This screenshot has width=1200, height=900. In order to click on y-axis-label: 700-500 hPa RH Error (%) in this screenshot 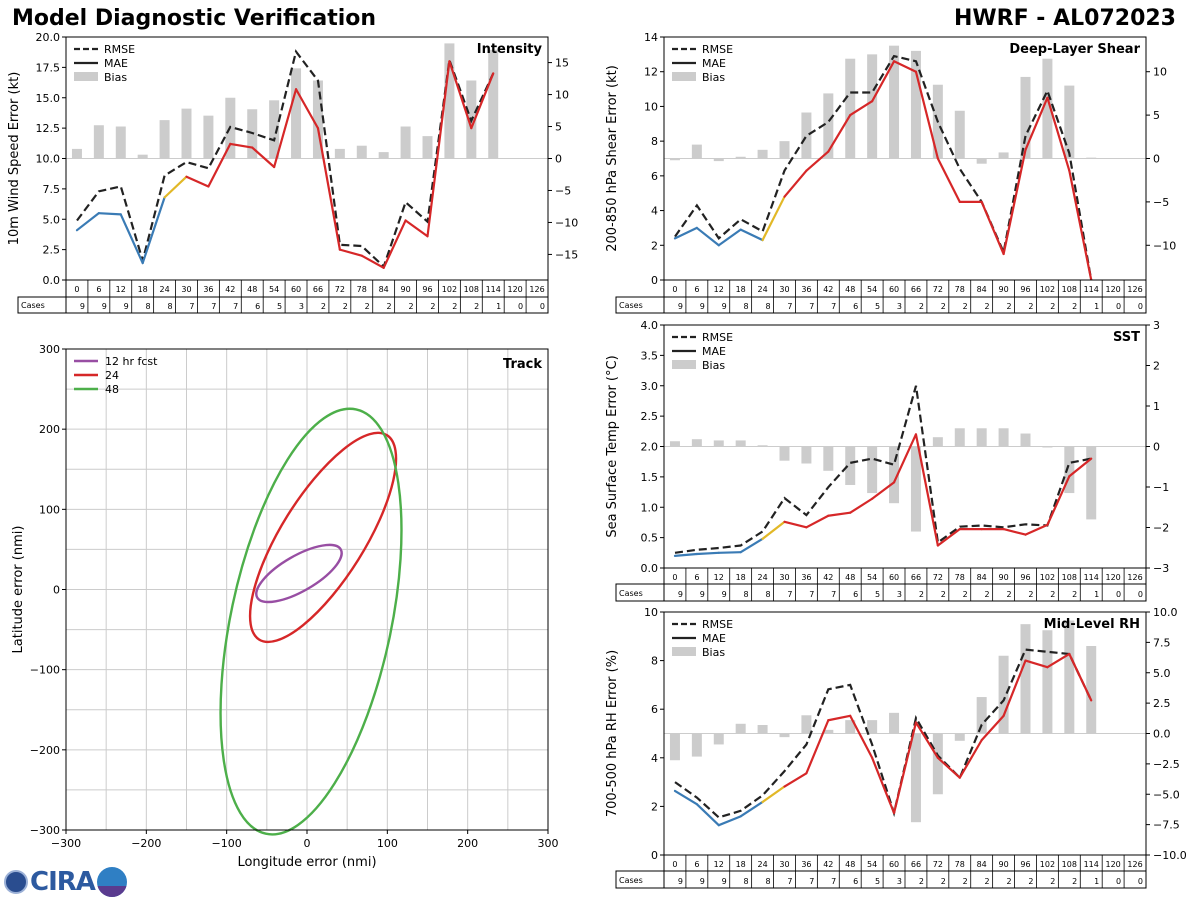, I will do `click(612, 733)`.